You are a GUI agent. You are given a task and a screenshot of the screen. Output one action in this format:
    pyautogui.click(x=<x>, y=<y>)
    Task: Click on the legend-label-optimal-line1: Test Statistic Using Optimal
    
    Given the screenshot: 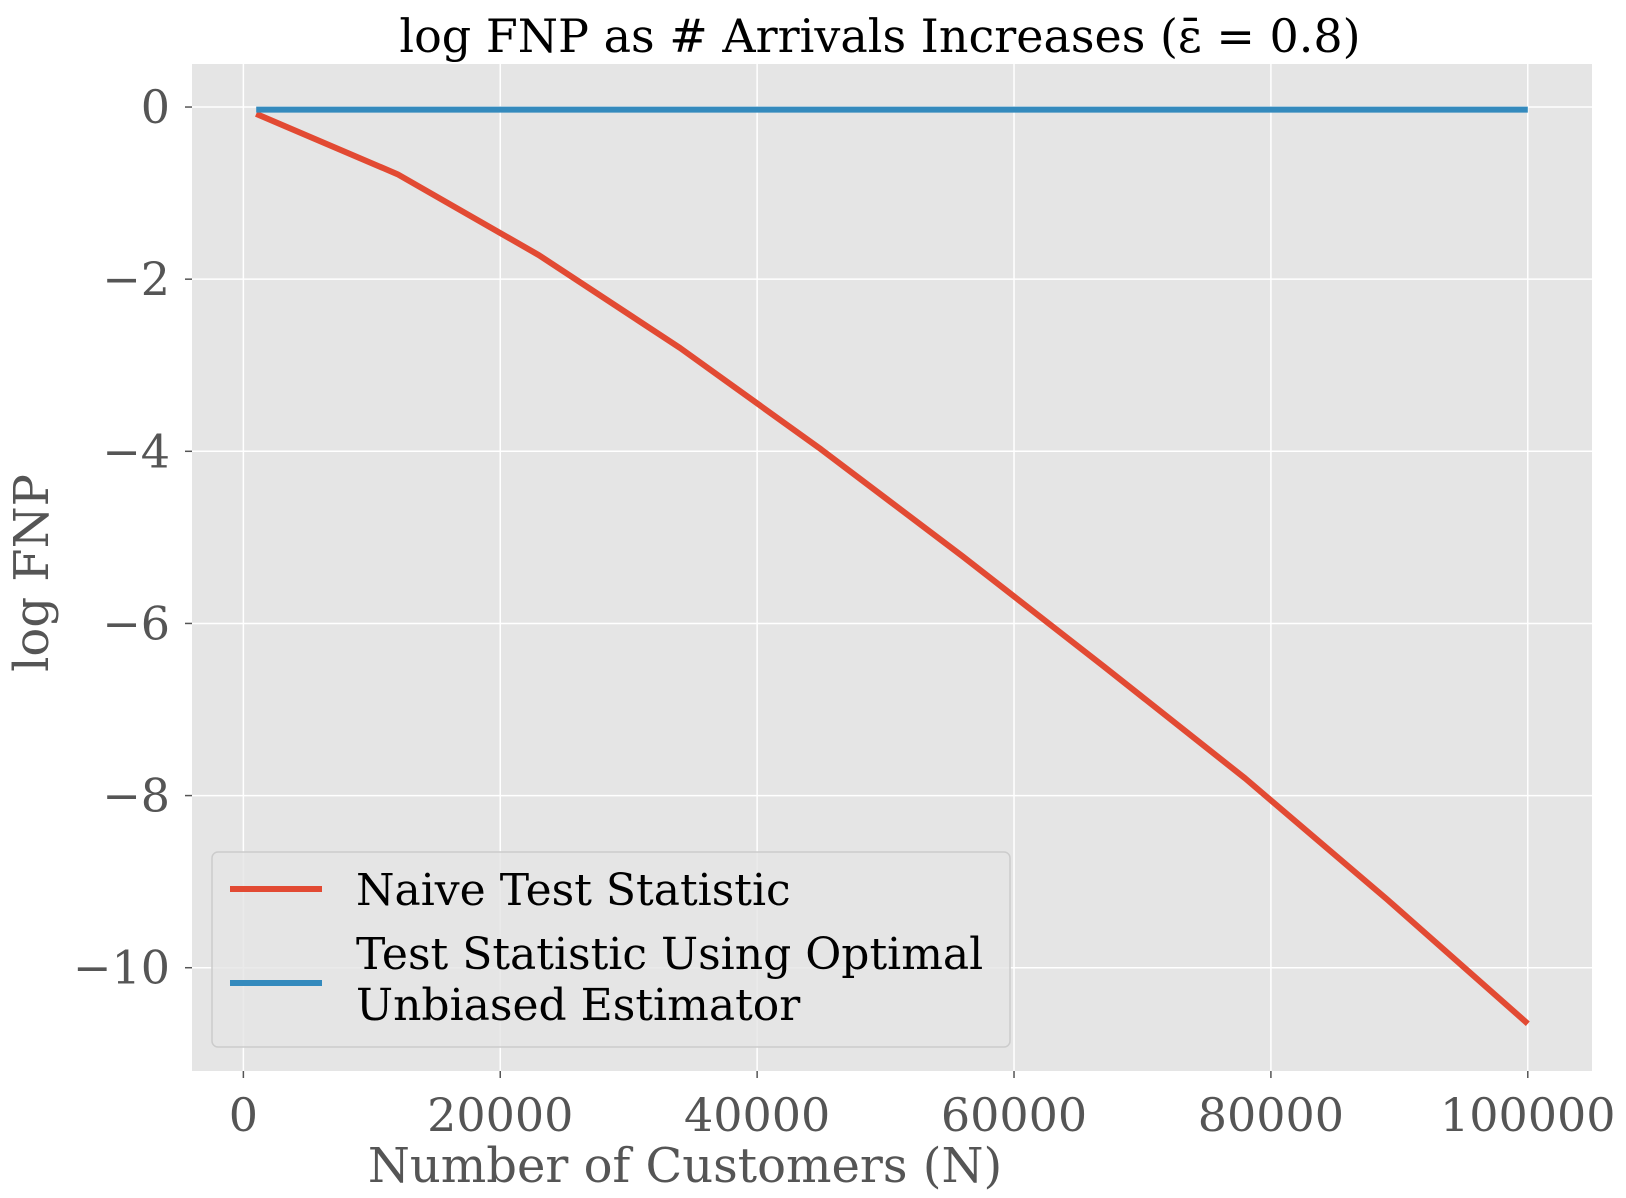 What is the action you would take?
    pyautogui.click(x=669, y=954)
    